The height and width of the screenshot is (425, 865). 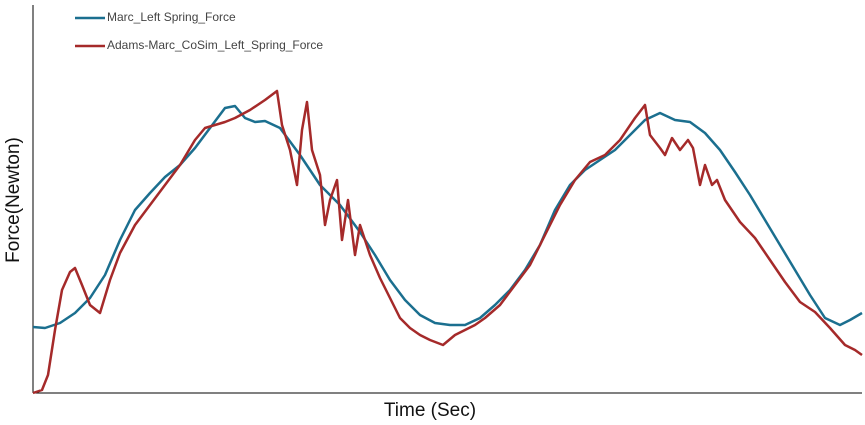 I want to click on x-axis-label: Time (Sec), so click(x=430, y=410).